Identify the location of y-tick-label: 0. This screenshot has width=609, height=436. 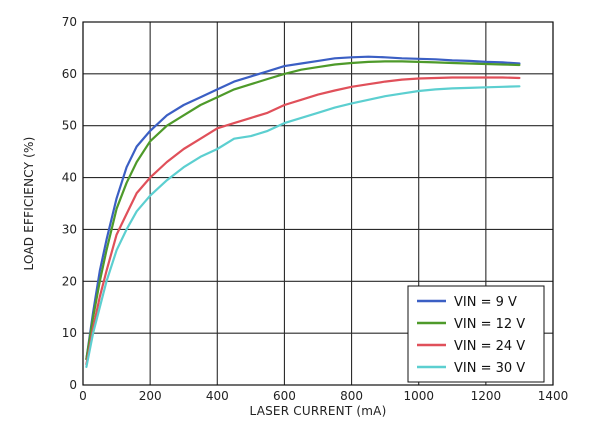
(73, 385).